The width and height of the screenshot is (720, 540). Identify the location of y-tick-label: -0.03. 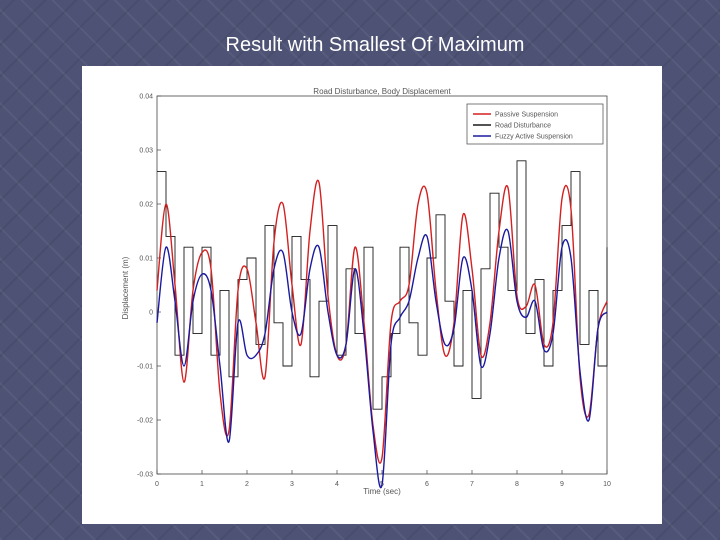
(145, 475).